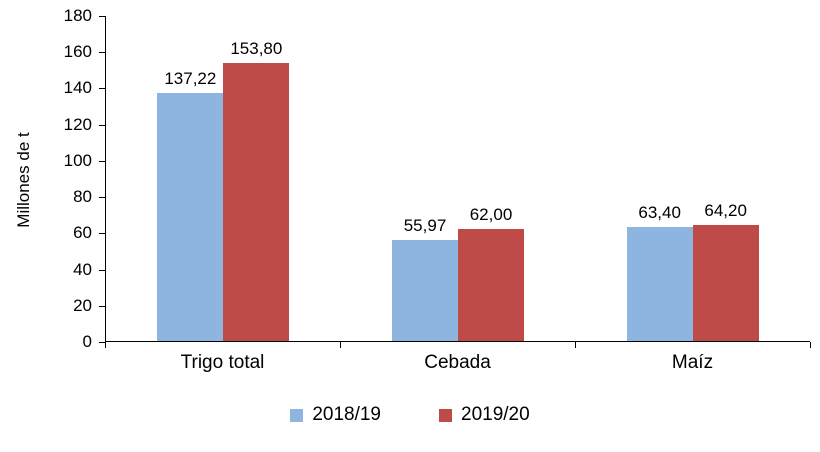 The image size is (820, 452). Describe the element at coordinates (190, 79) in the screenshot. I see `bar-value-label: 137,22` at that location.